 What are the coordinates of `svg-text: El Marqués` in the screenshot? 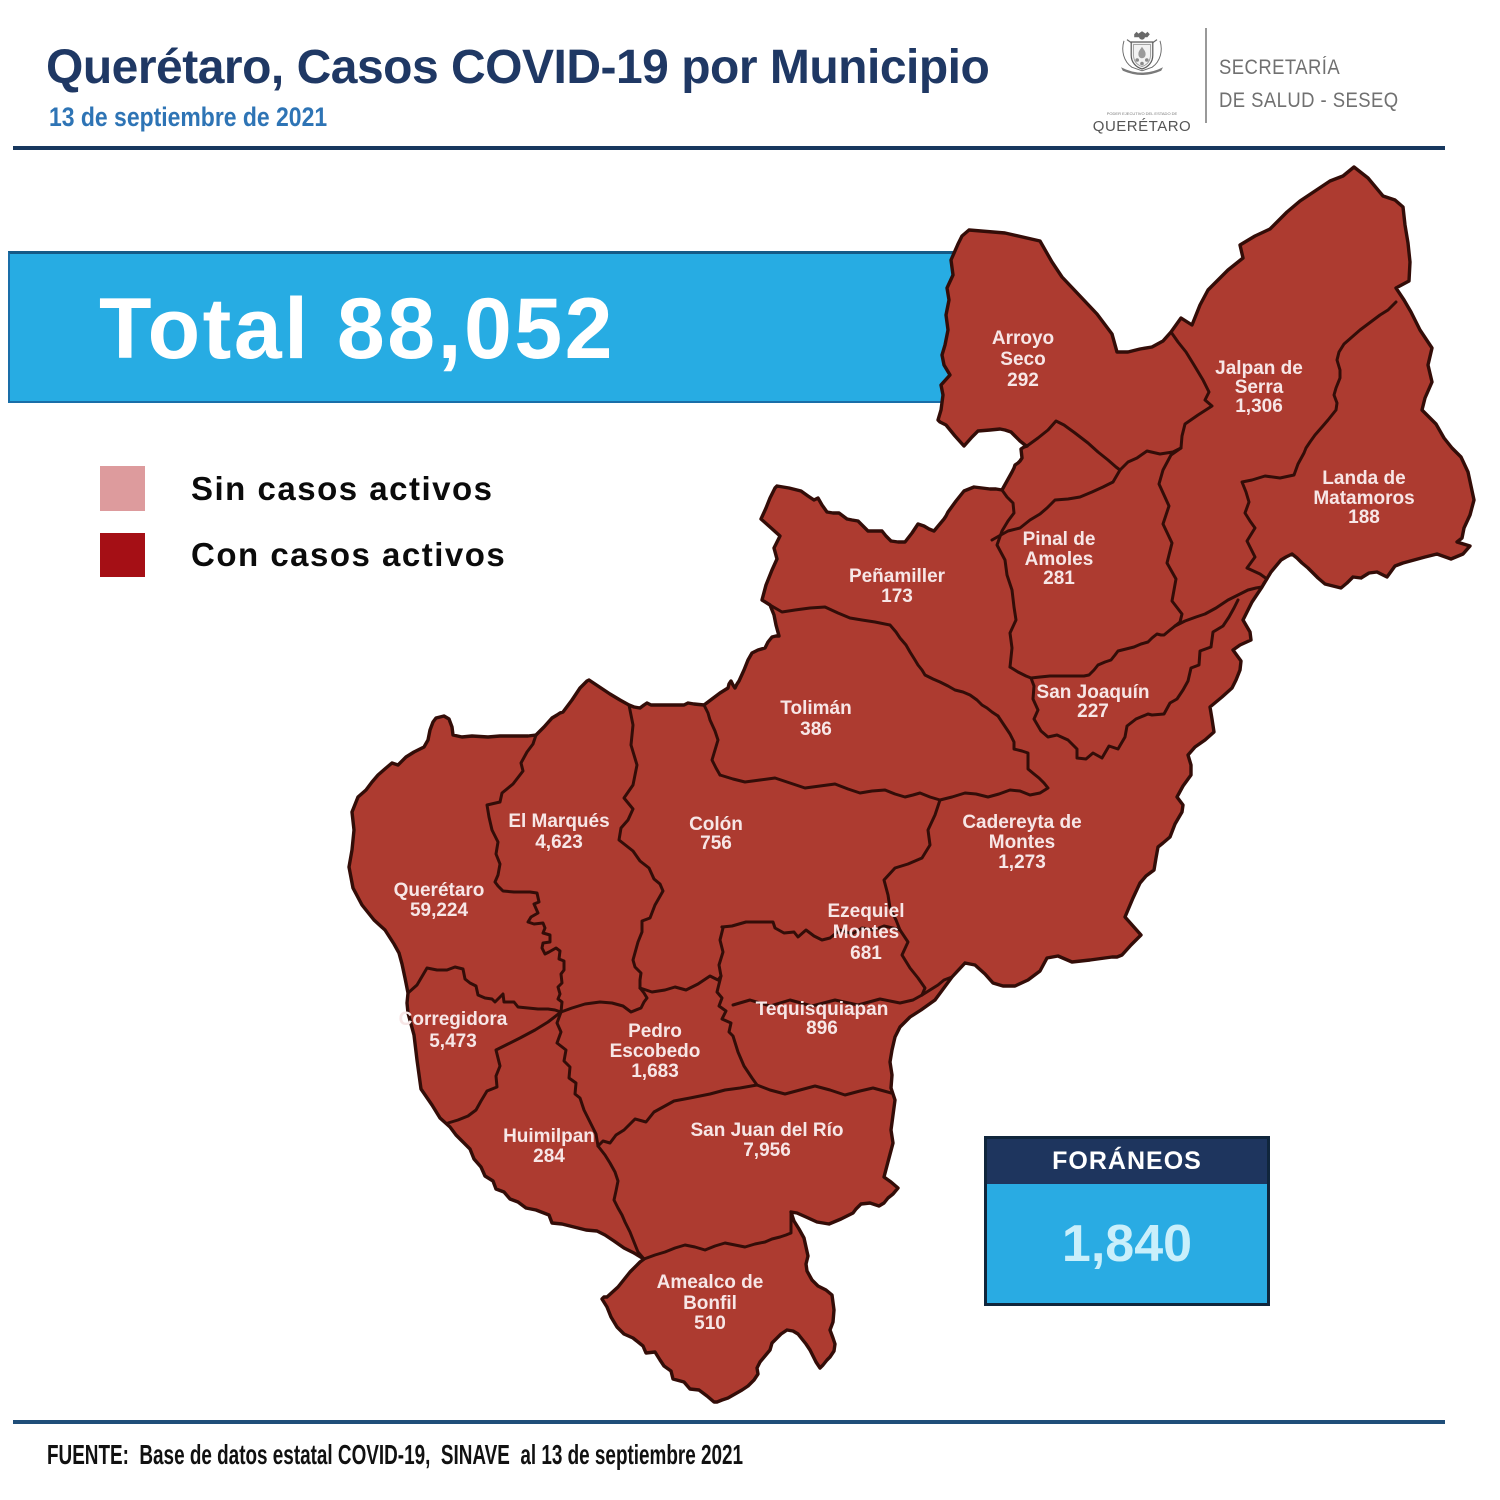 It's located at (558, 821).